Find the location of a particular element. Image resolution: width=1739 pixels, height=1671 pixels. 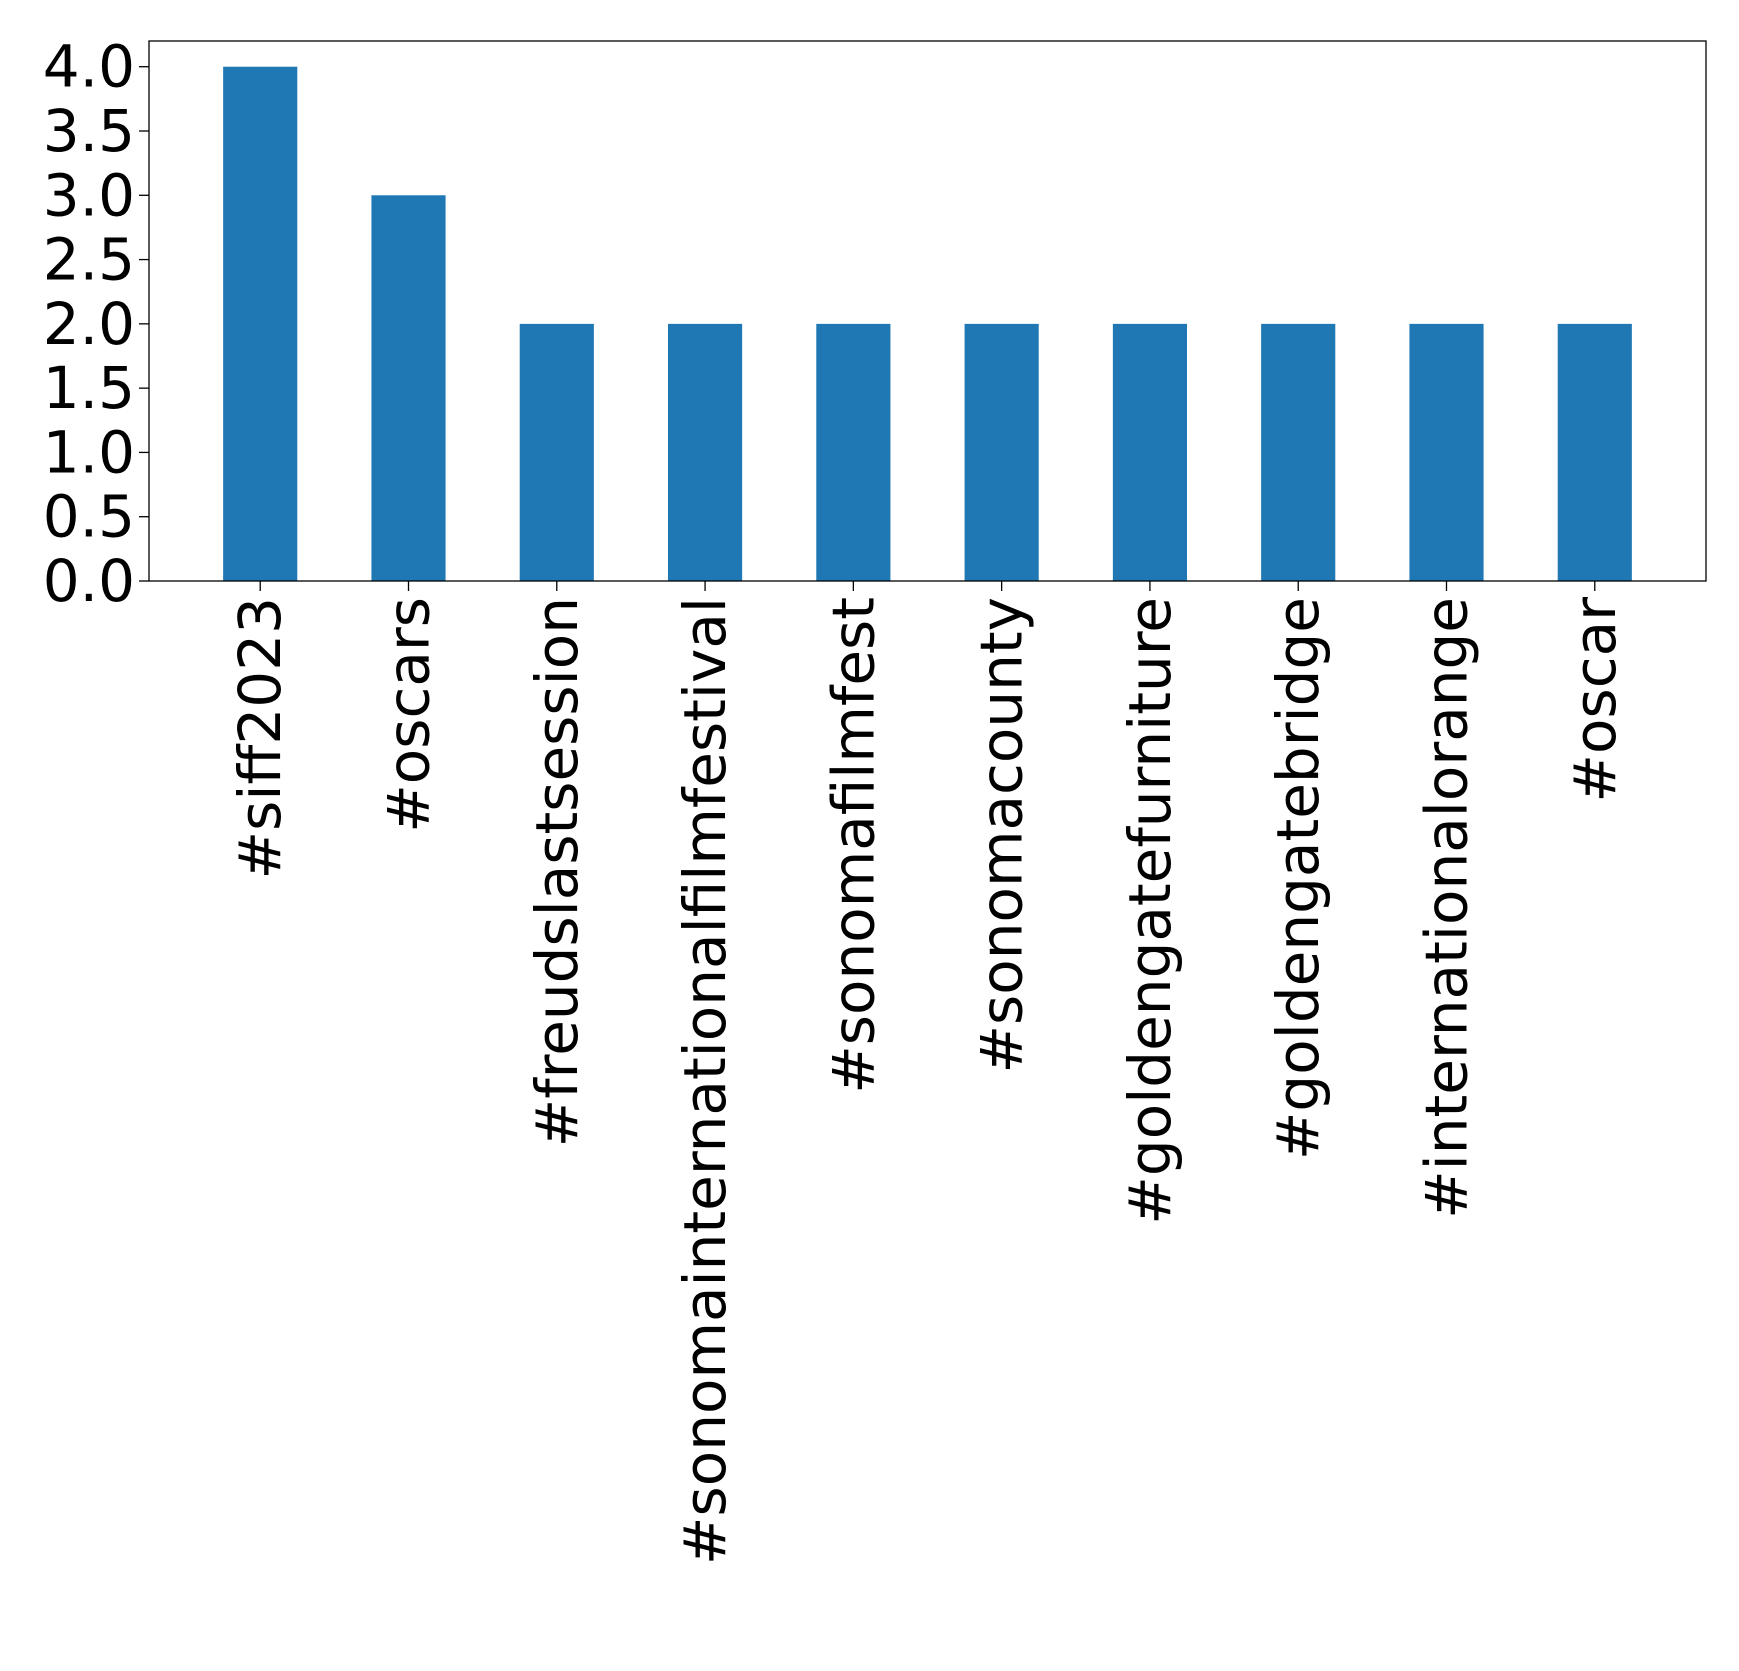

y-axis: 0.00.51.01.52.02.53.03.54.0 is located at coordinates (96, 324).